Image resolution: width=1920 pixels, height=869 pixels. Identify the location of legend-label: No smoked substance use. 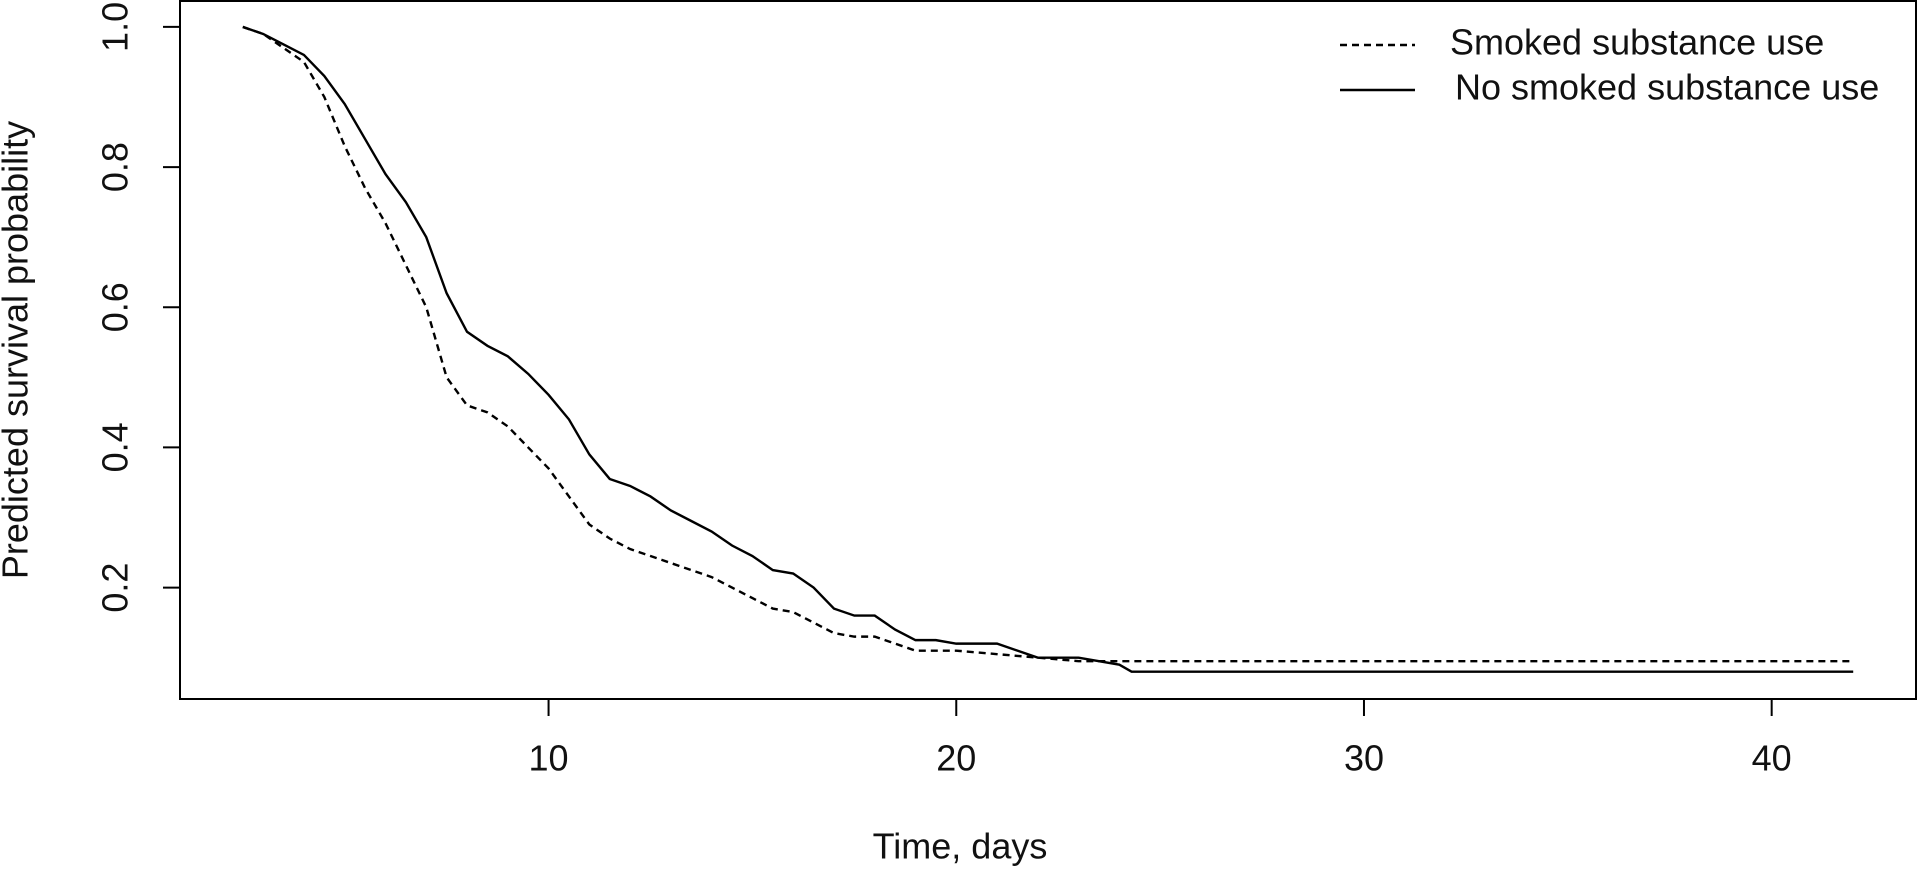
(1667, 87).